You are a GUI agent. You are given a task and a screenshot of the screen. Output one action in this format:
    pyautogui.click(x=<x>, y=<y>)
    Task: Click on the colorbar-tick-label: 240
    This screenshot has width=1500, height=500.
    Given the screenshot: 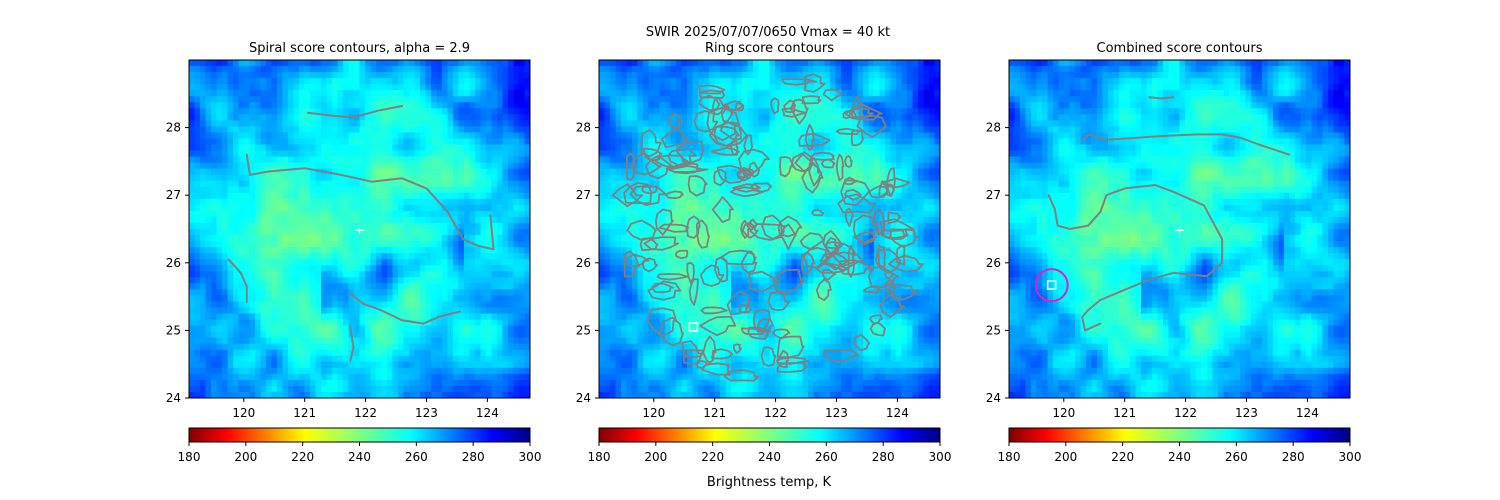 What is the action you would take?
    pyautogui.click(x=359, y=457)
    